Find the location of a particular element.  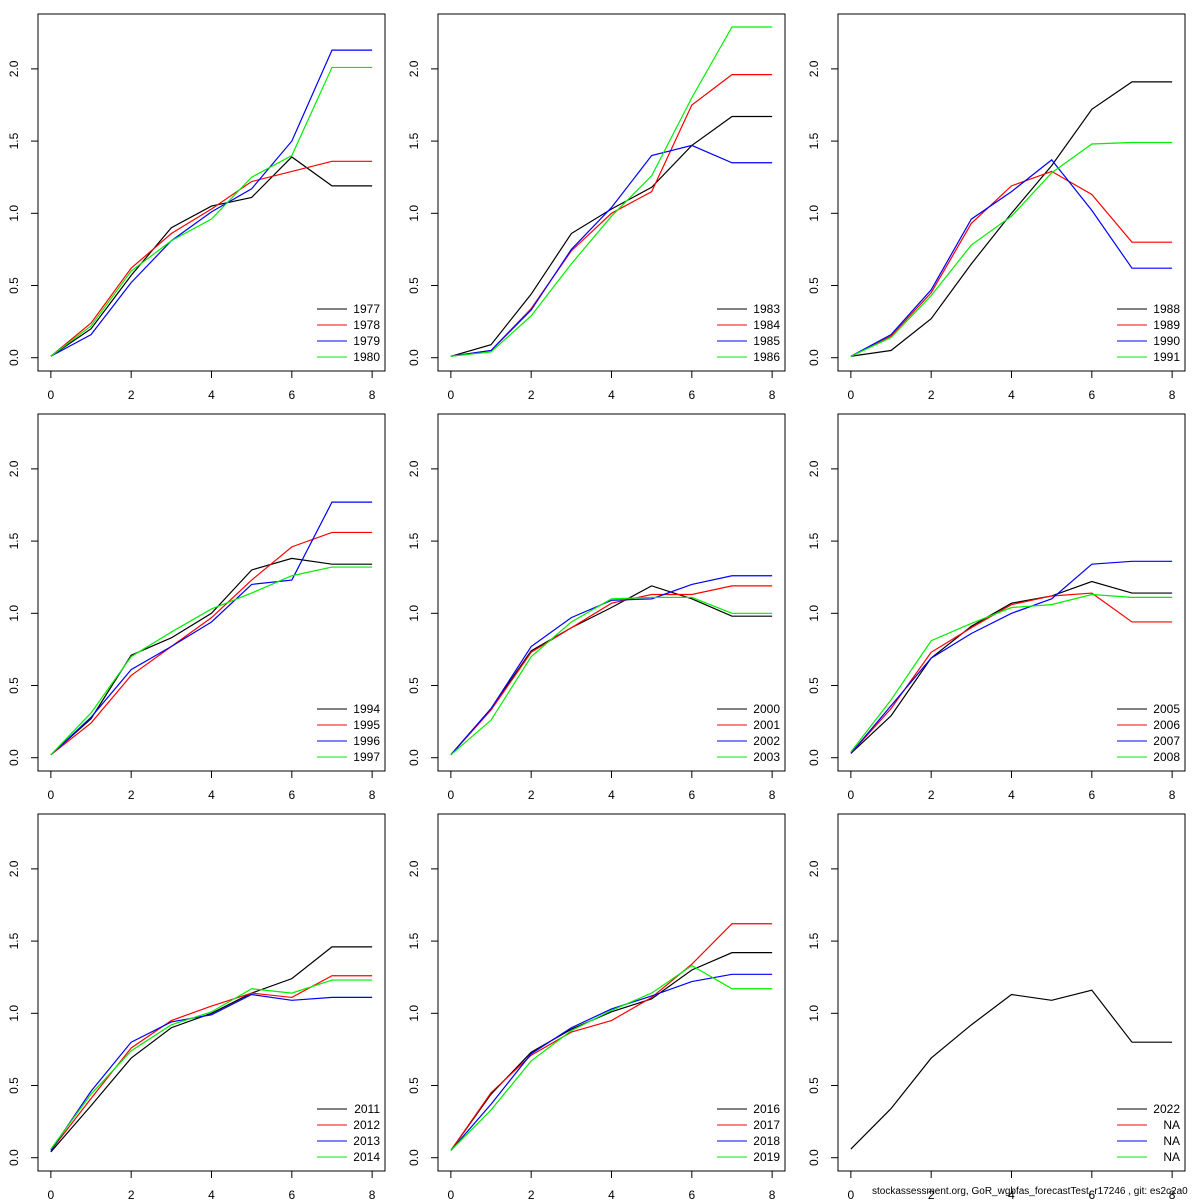

legend-label: 2012 is located at coordinates (366, 1125).